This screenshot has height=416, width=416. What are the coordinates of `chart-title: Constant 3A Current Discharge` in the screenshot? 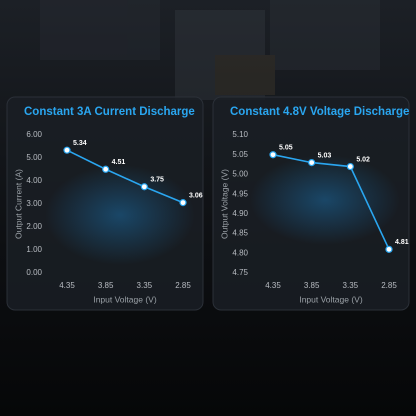 It's located at (109, 112).